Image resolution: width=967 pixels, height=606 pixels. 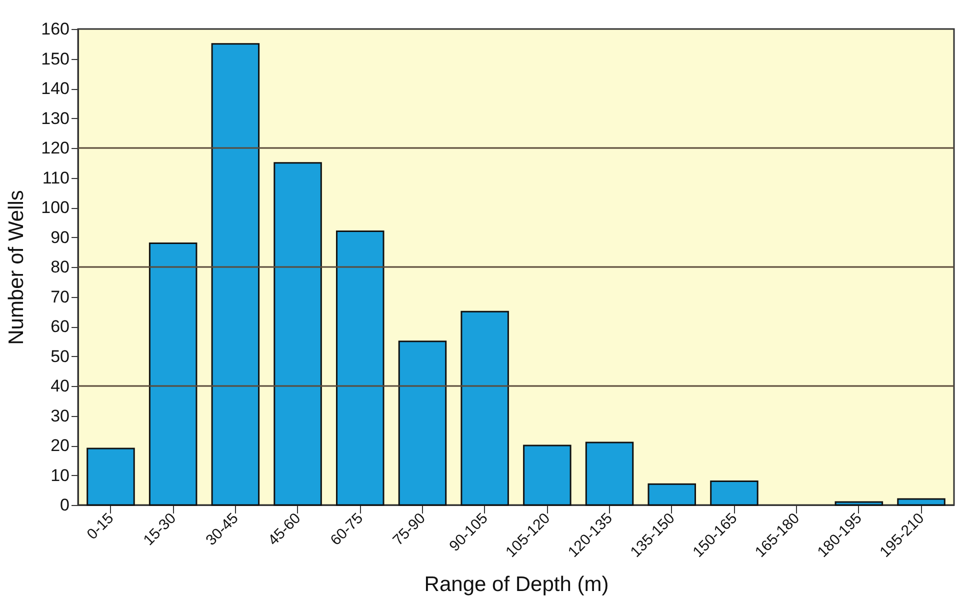 I want to click on y-axis-title: Number of Wells, so click(x=16, y=267).